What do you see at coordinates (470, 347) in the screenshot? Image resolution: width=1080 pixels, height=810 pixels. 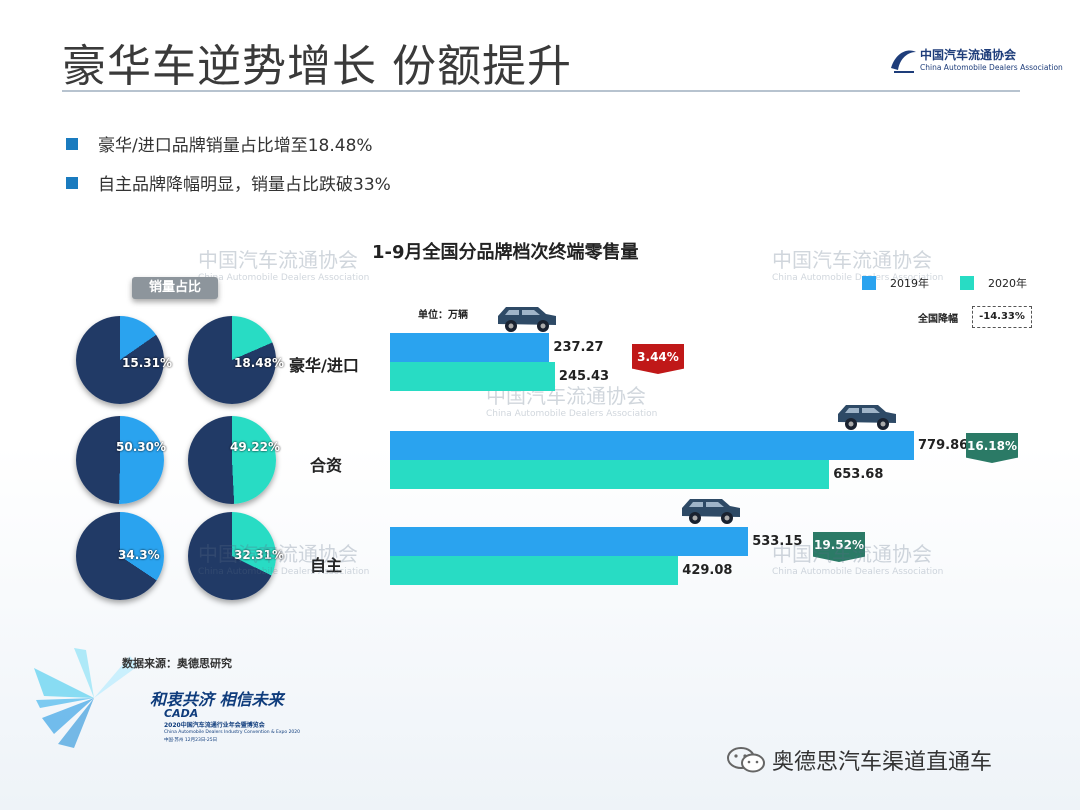 I see `bar-2019年-0` at bounding box center [470, 347].